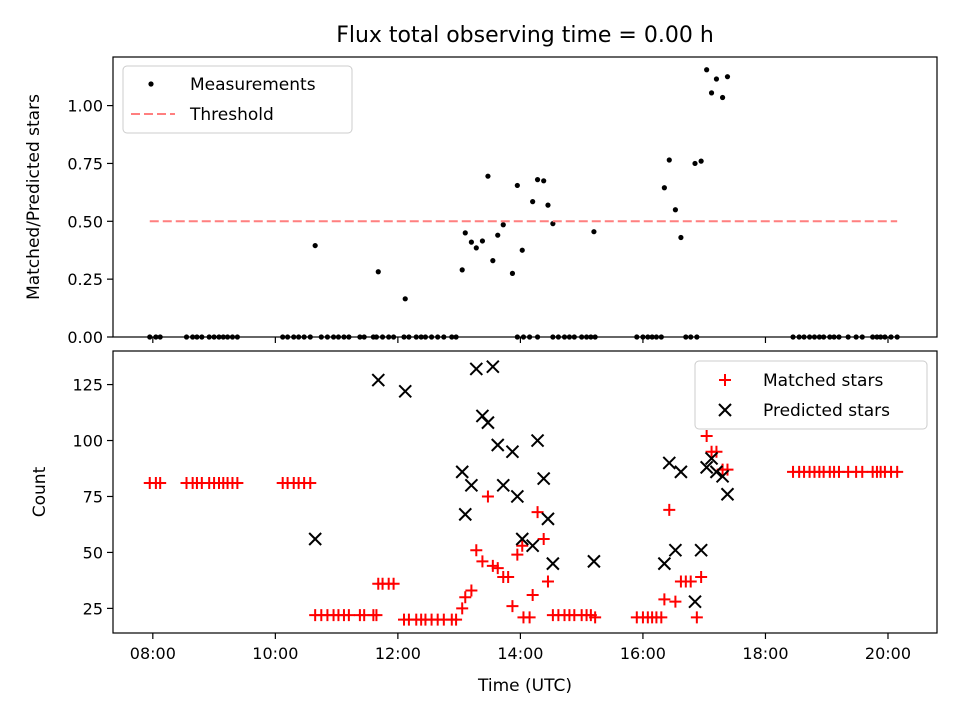 The width and height of the screenshot is (960, 720). Describe the element at coordinates (237, 99) in the screenshot. I see `top-legend: Measurements Threshold` at that location.